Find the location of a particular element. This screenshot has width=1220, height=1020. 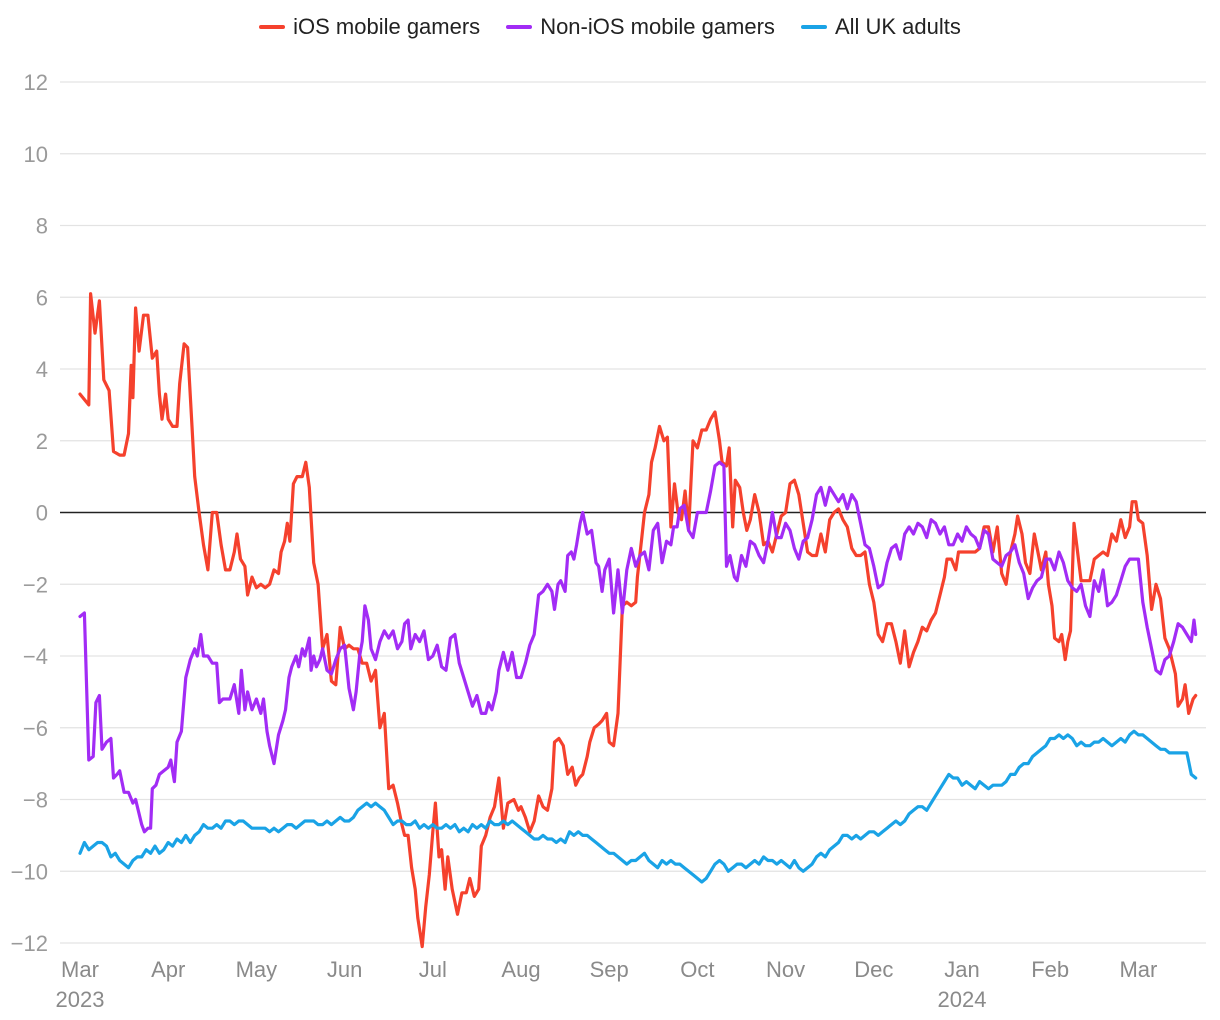

y-tick-label: −4 is located at coordinates (35, 656).